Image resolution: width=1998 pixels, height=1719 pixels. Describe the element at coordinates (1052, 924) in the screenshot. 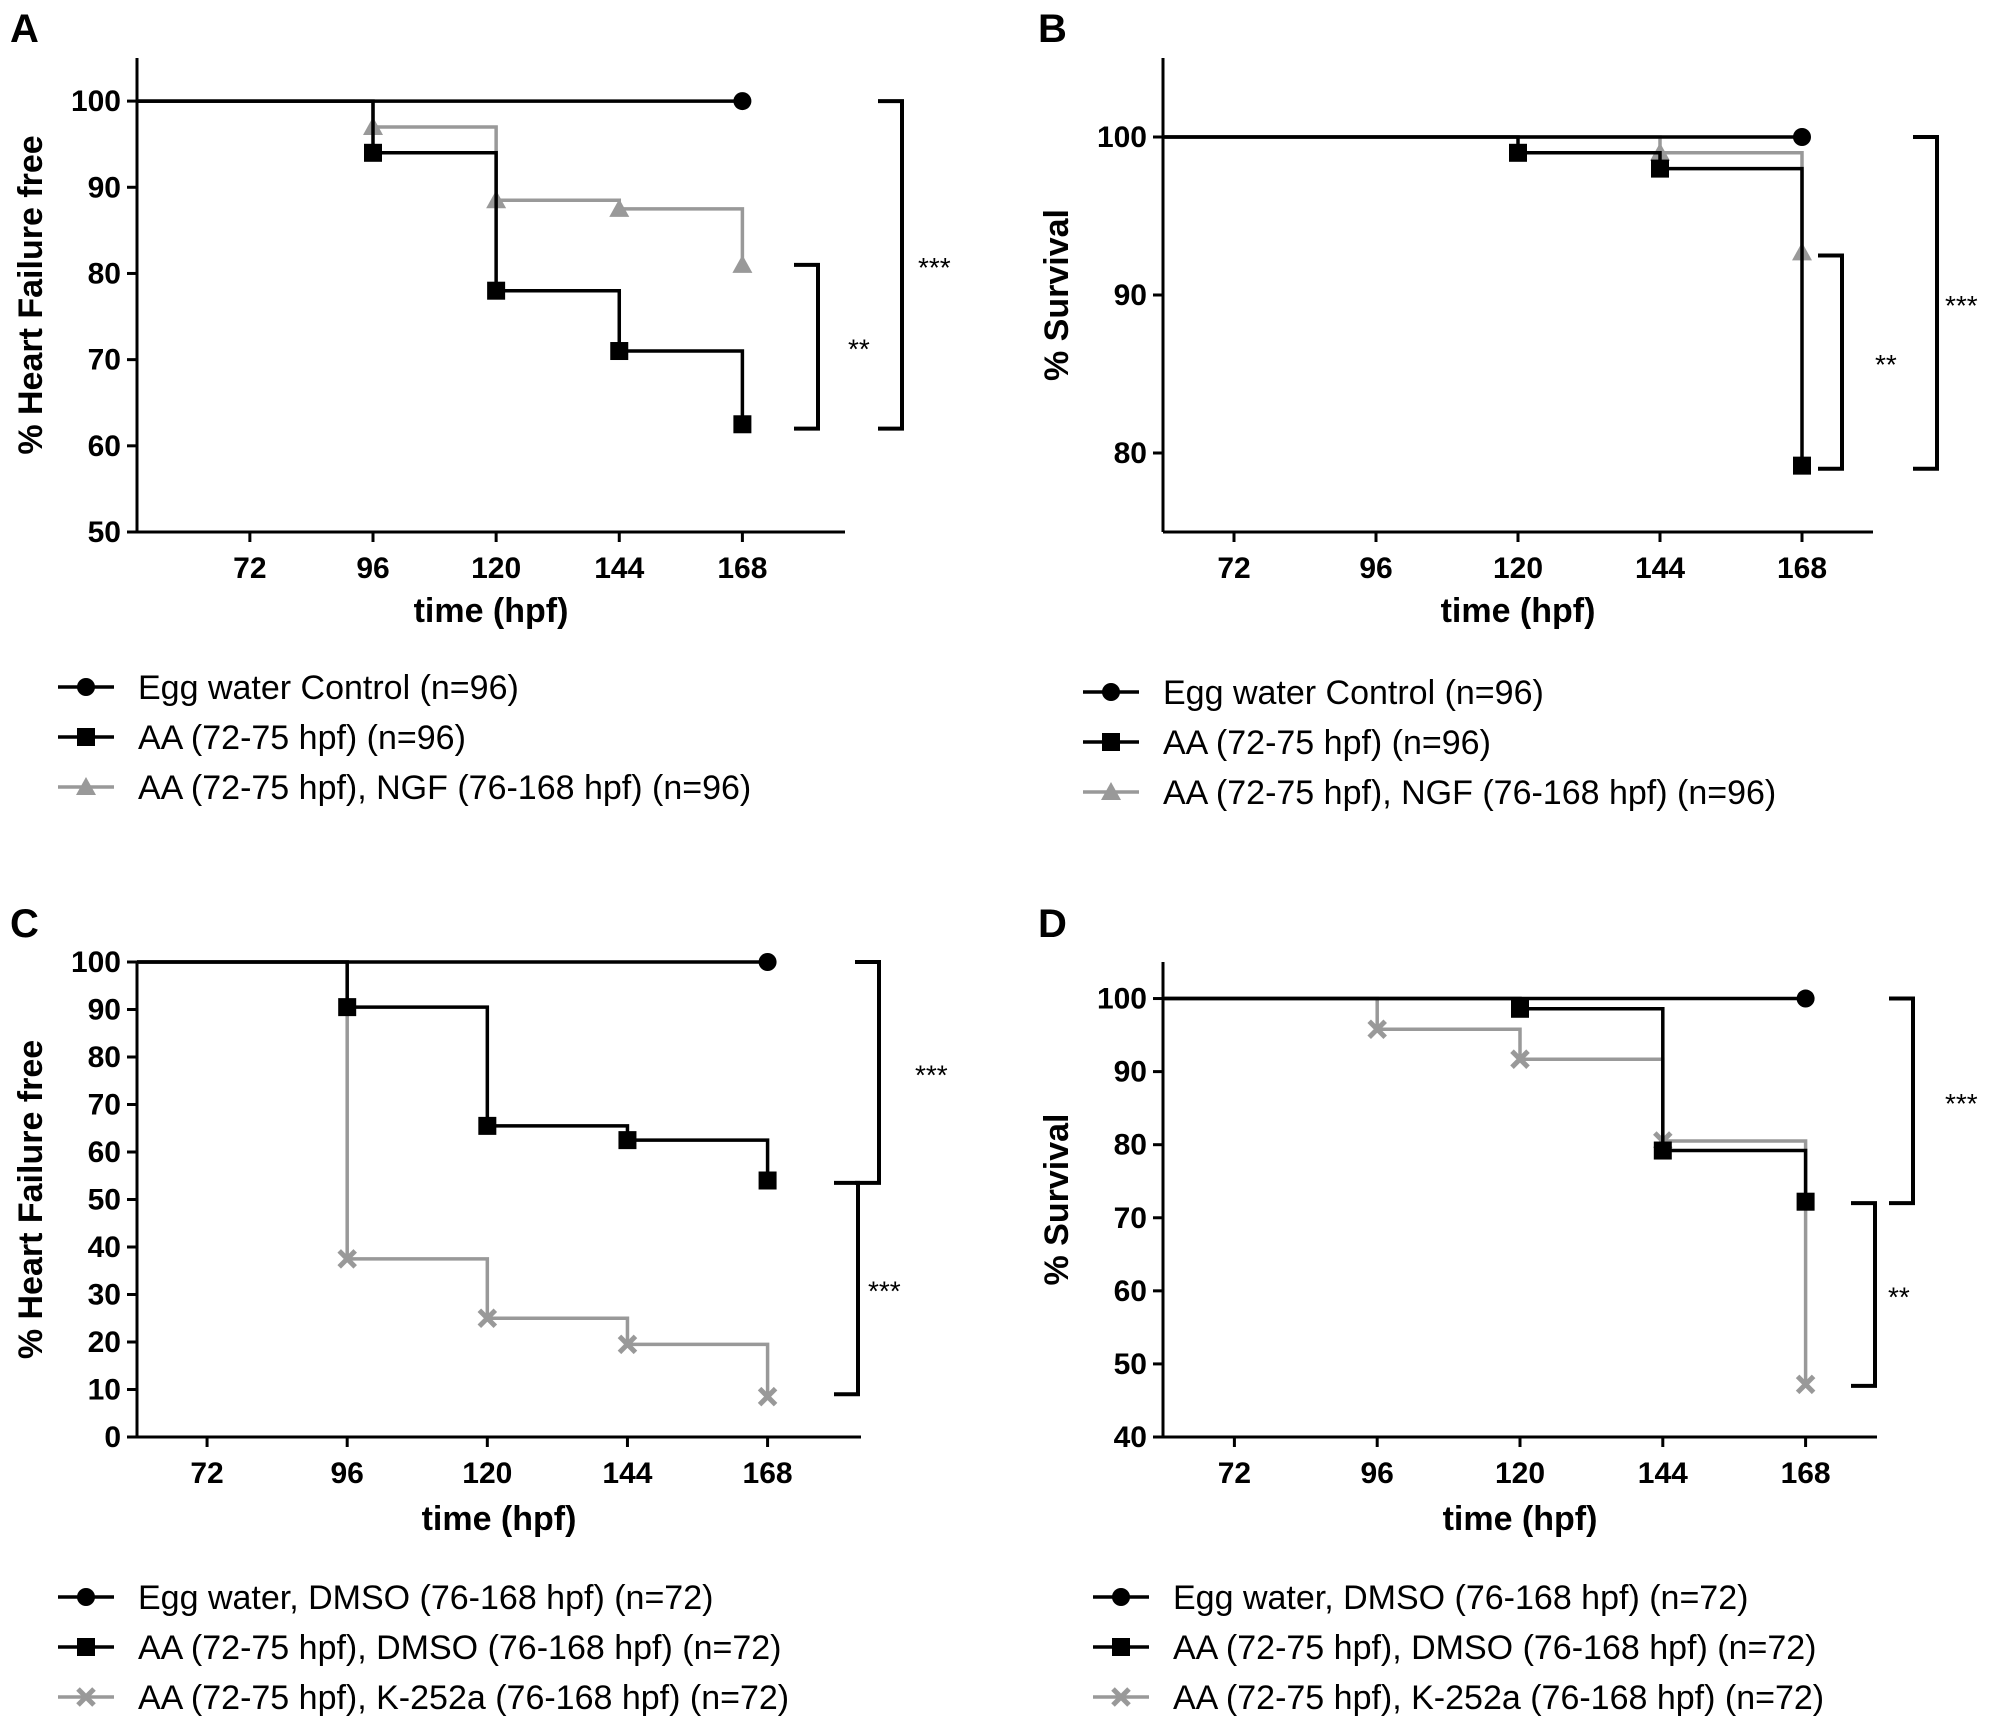

I see `panel-label: D` at that location.